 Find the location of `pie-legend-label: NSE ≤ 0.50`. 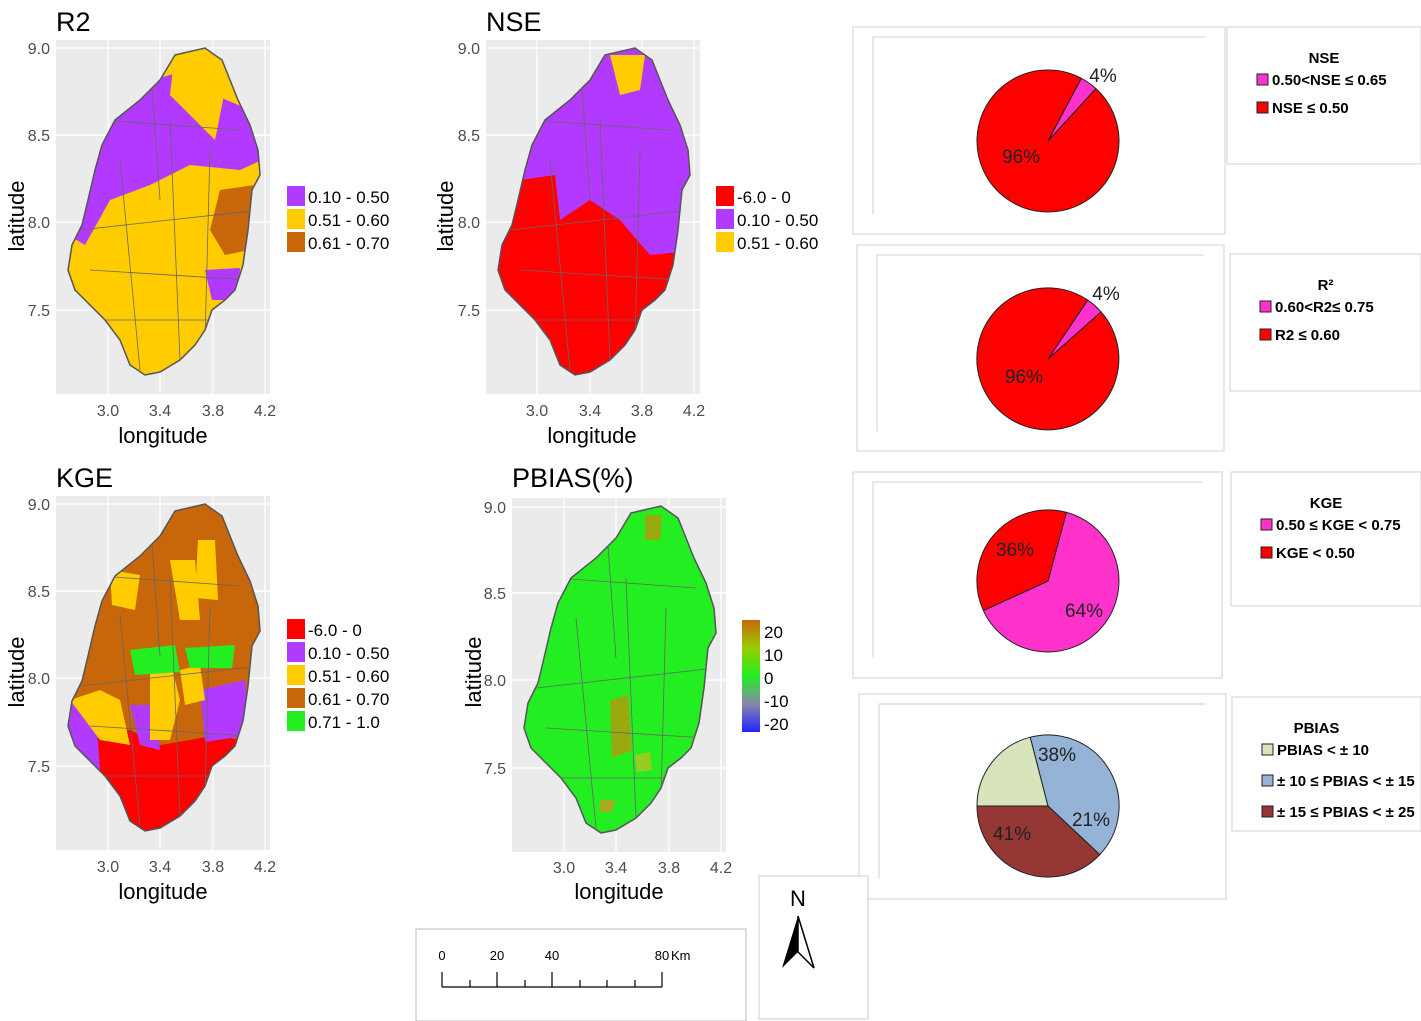

pie-legend-label: NSE ≤ 0.50 is located at coordinates (1310, 108).